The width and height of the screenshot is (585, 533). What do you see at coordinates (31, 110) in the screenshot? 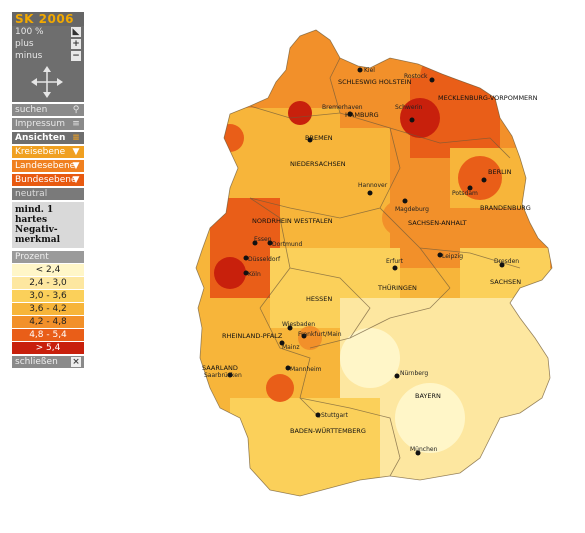
I see `search-label: suchen` at bounding box center [31, 110].